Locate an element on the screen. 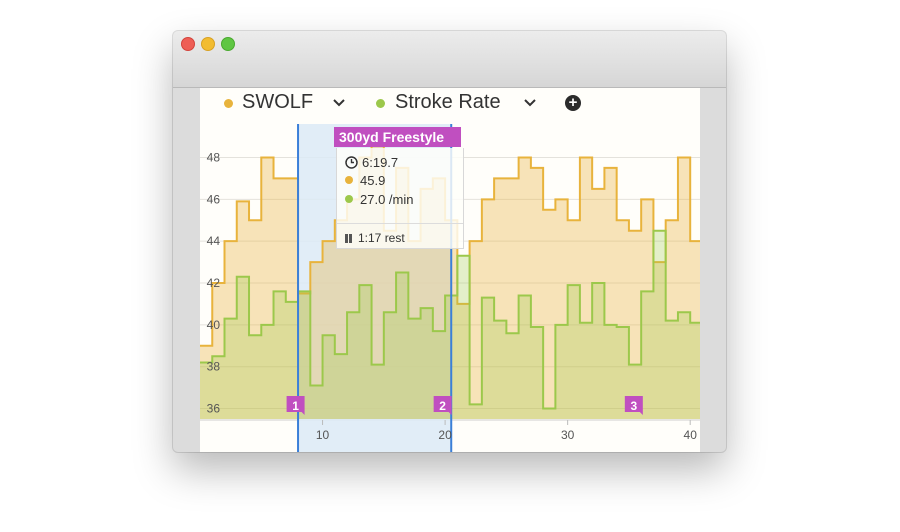 This screenshot has height=532, width=900. x-tick-label: 40 is located at coordinates (691, 435).